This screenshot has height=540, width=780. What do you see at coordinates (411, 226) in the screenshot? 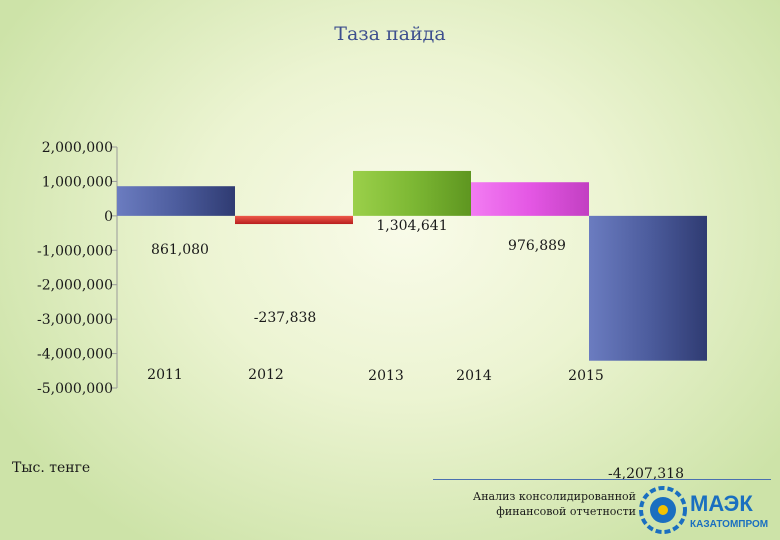
I see `data-label: 1,304,641` at bounding box center [411, 226].